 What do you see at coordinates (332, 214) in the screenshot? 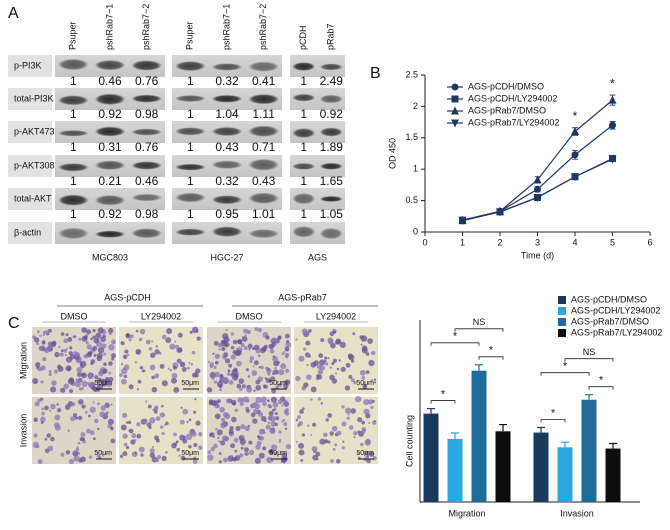
I see `quantification: 1.05` at bounding box center [332, 214].